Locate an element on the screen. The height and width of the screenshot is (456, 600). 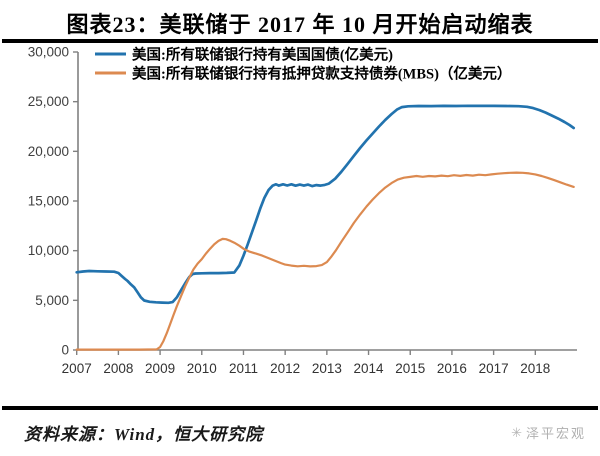
x-tick-label: 2014 is located at coordinates (369, 368).